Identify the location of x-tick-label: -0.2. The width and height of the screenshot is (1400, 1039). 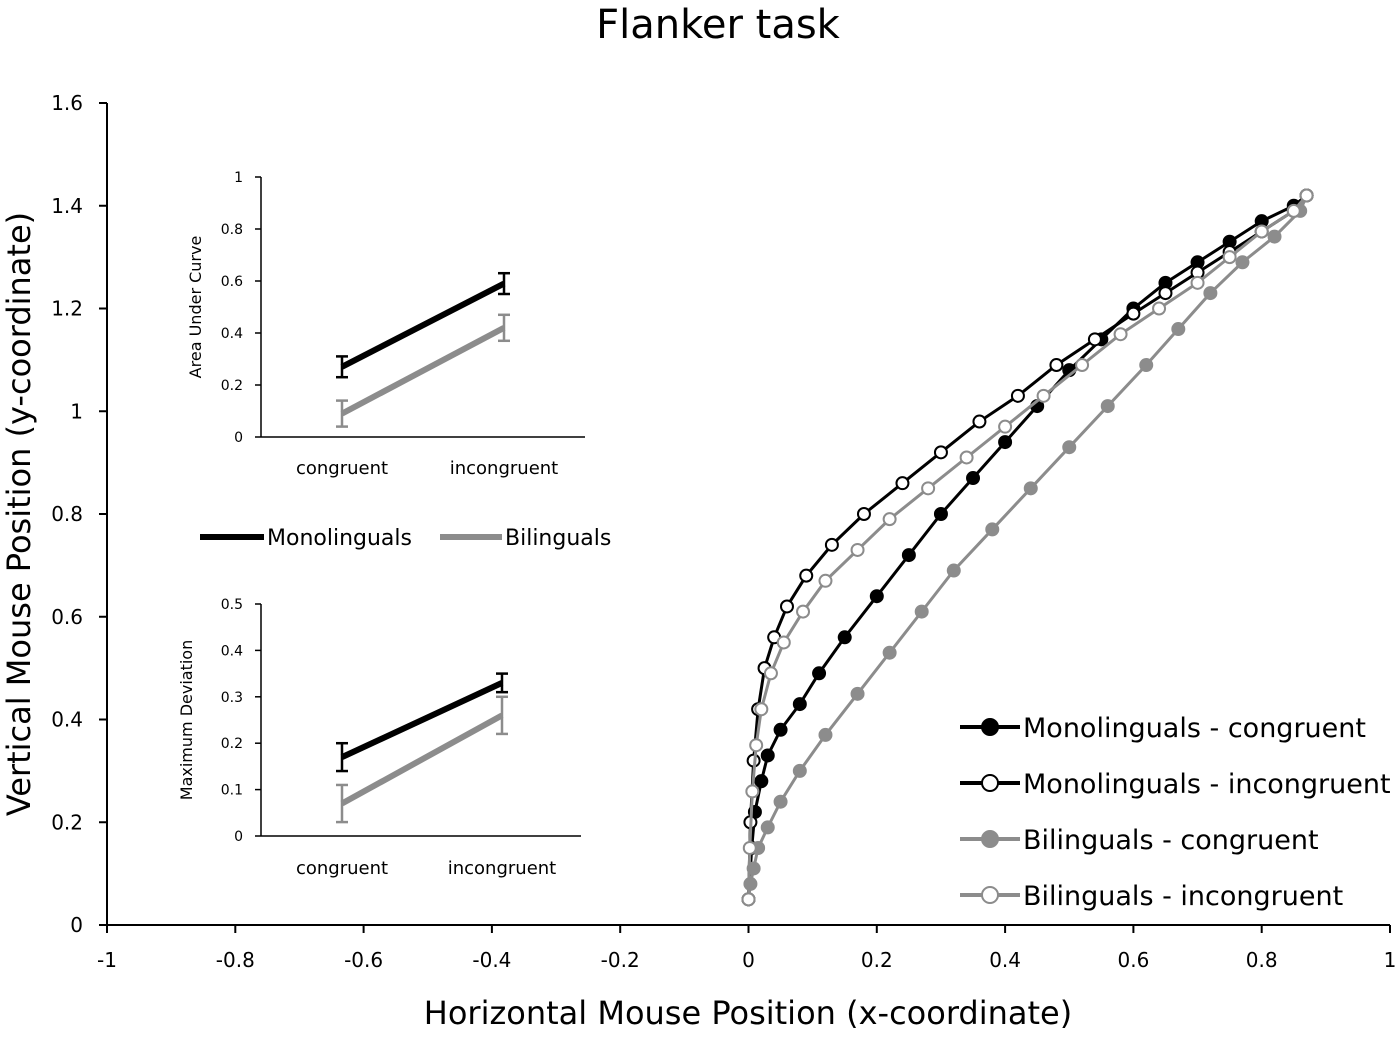
(620, 960).